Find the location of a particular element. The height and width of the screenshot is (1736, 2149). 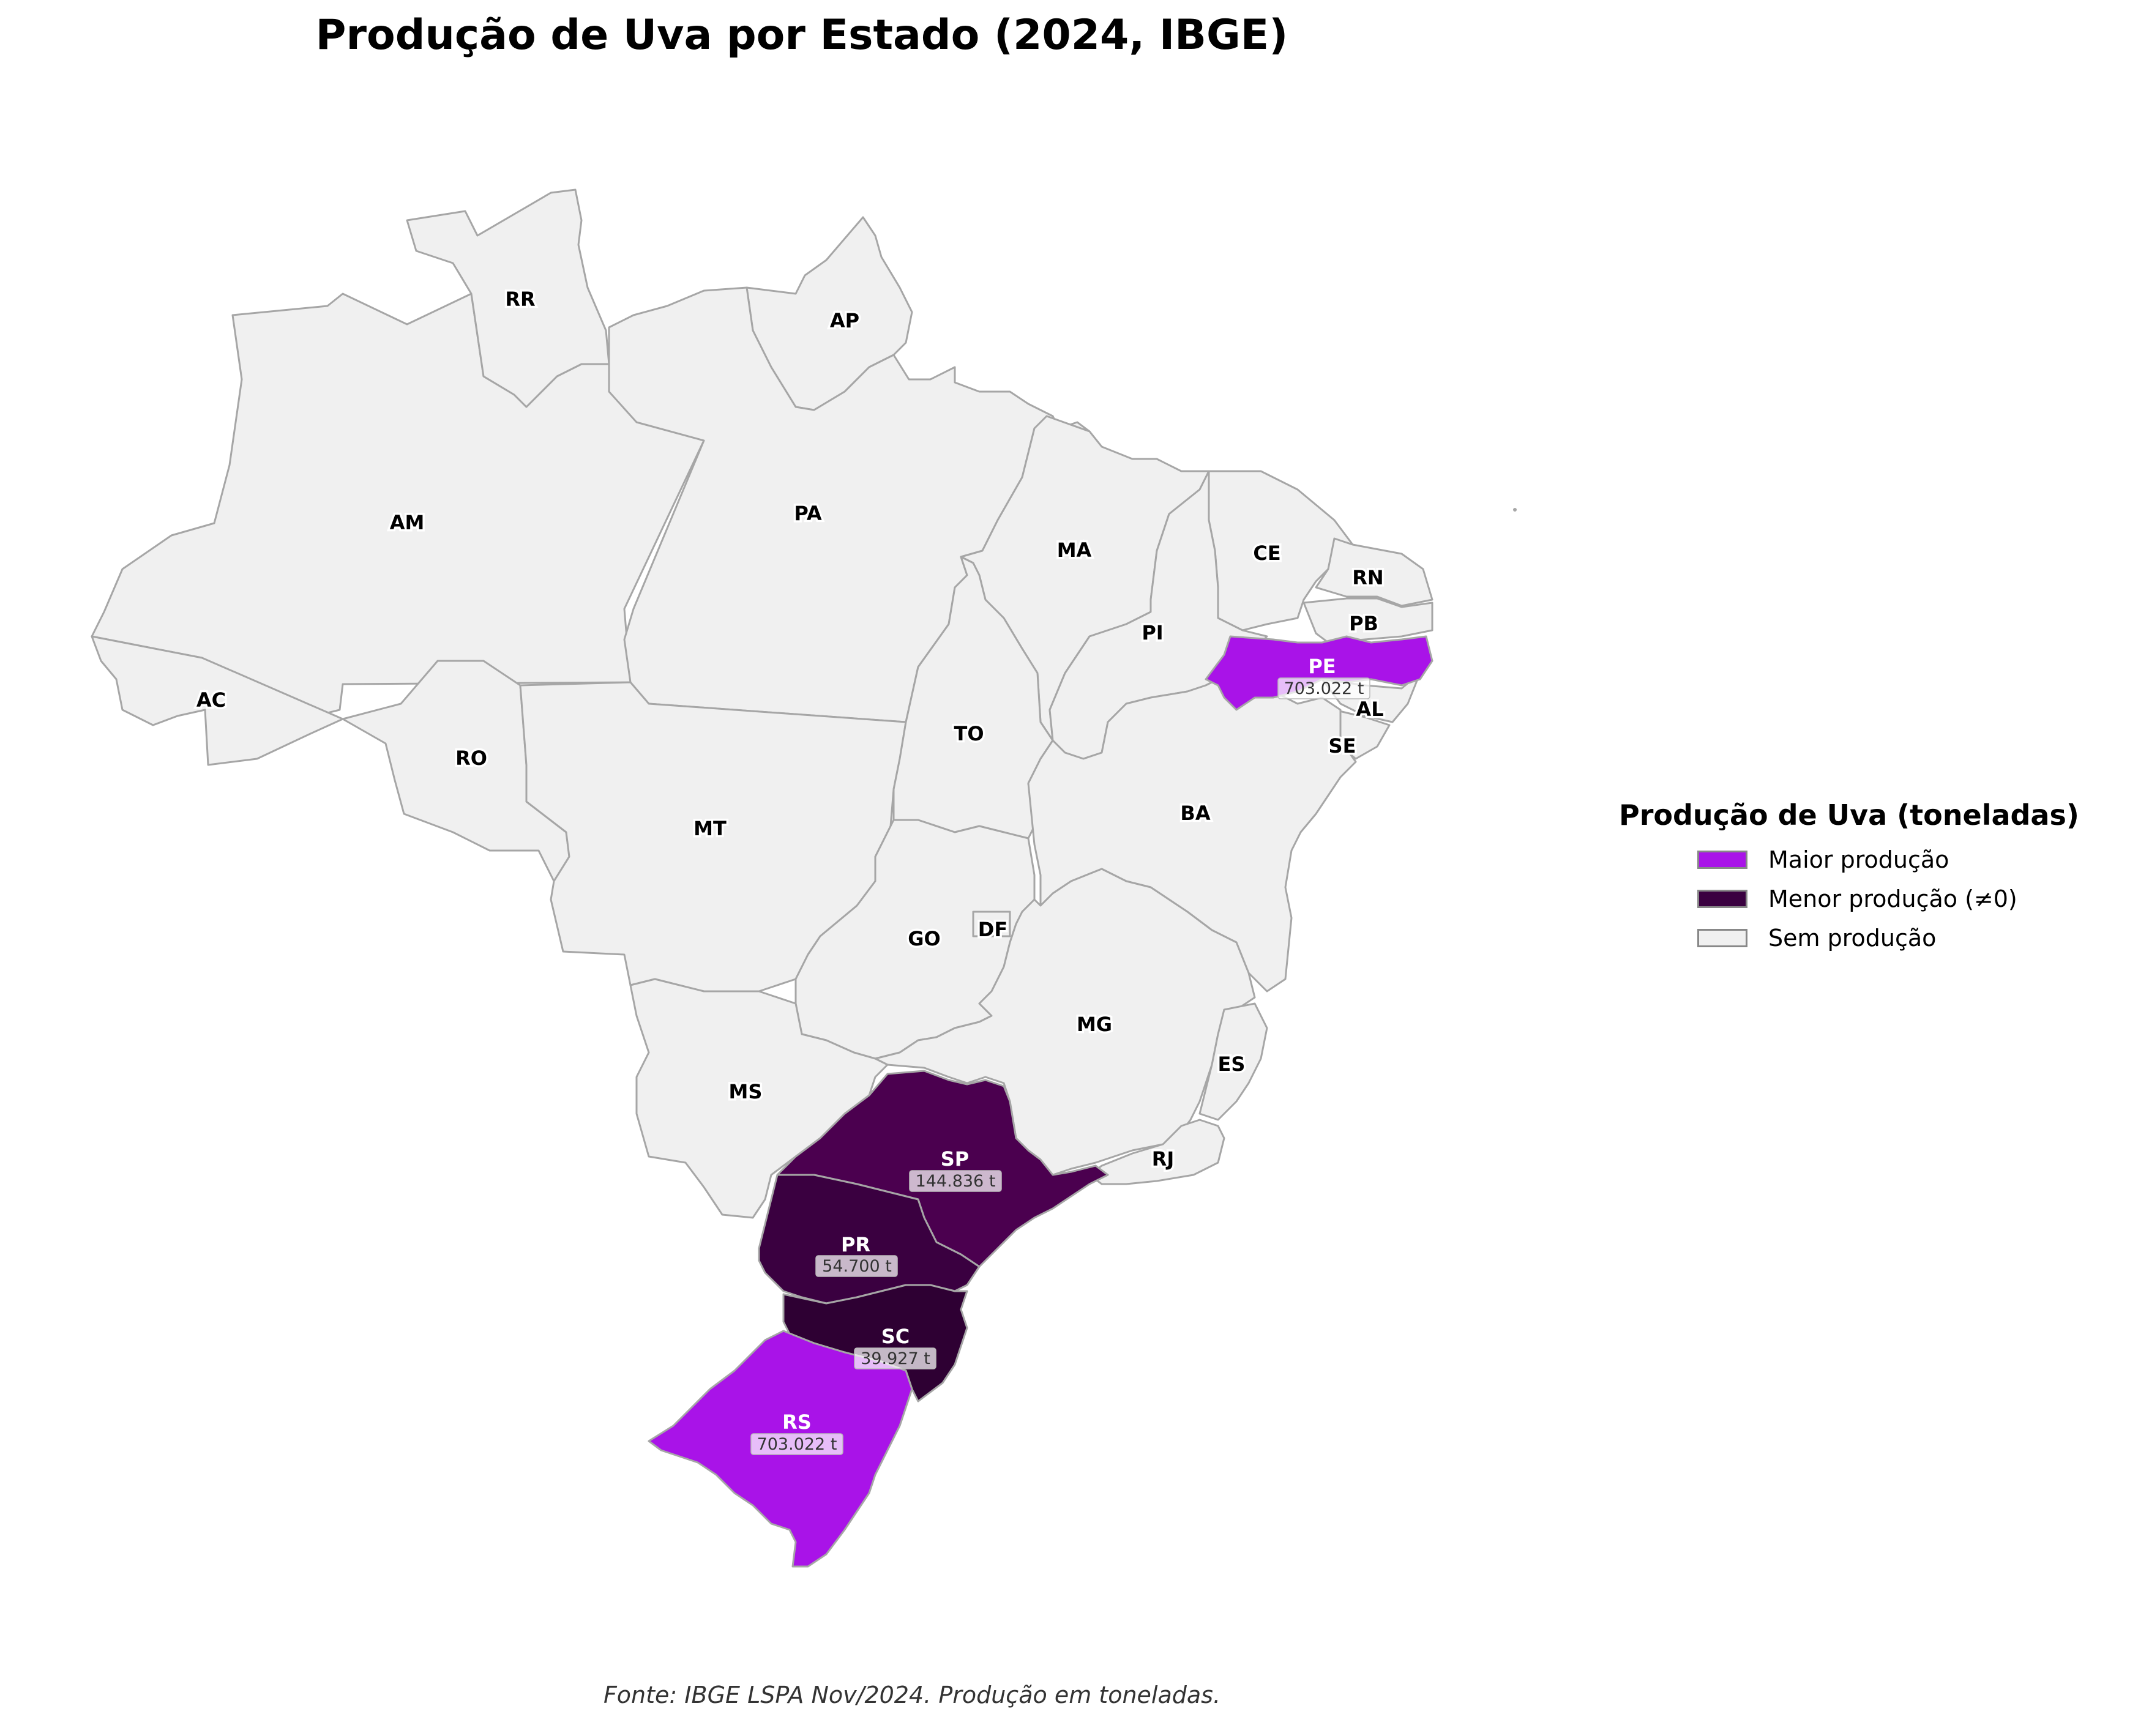

state-label-rs: RS is located at coordinates (797, 1422).